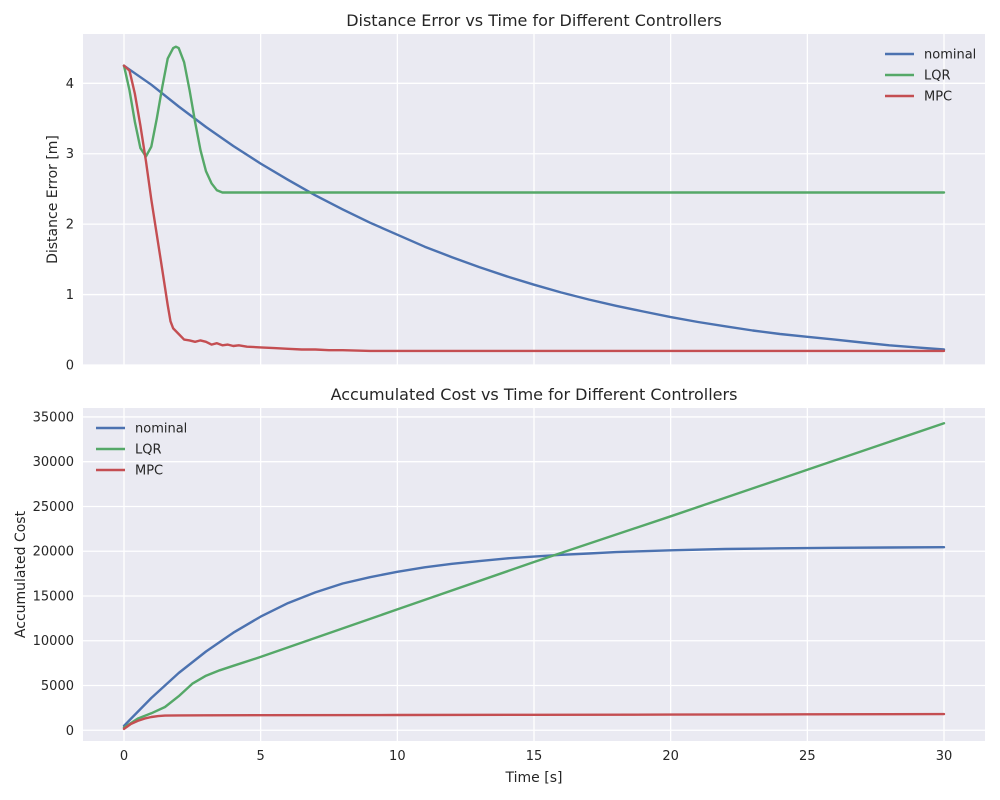 This screenshot has width=1000, height=800. What do you see at coordinates (534, 721) in the screenshot?
I see `series-line-mpc` at bounding box center [534, 721].